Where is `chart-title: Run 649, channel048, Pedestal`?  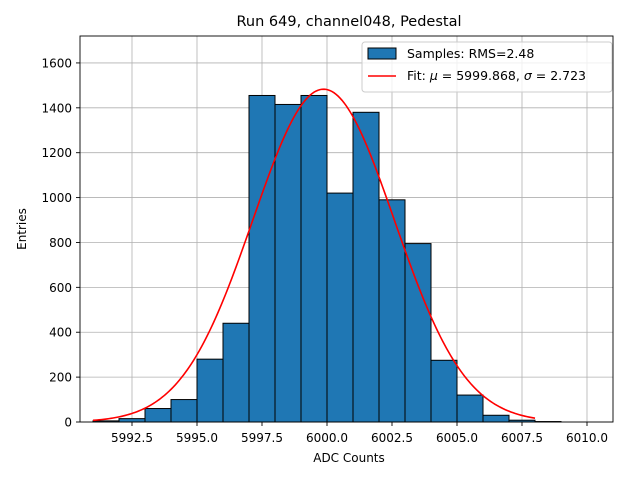 chart-title: Run 649, channel048, Pedestal is located at coordinates (348, 22).